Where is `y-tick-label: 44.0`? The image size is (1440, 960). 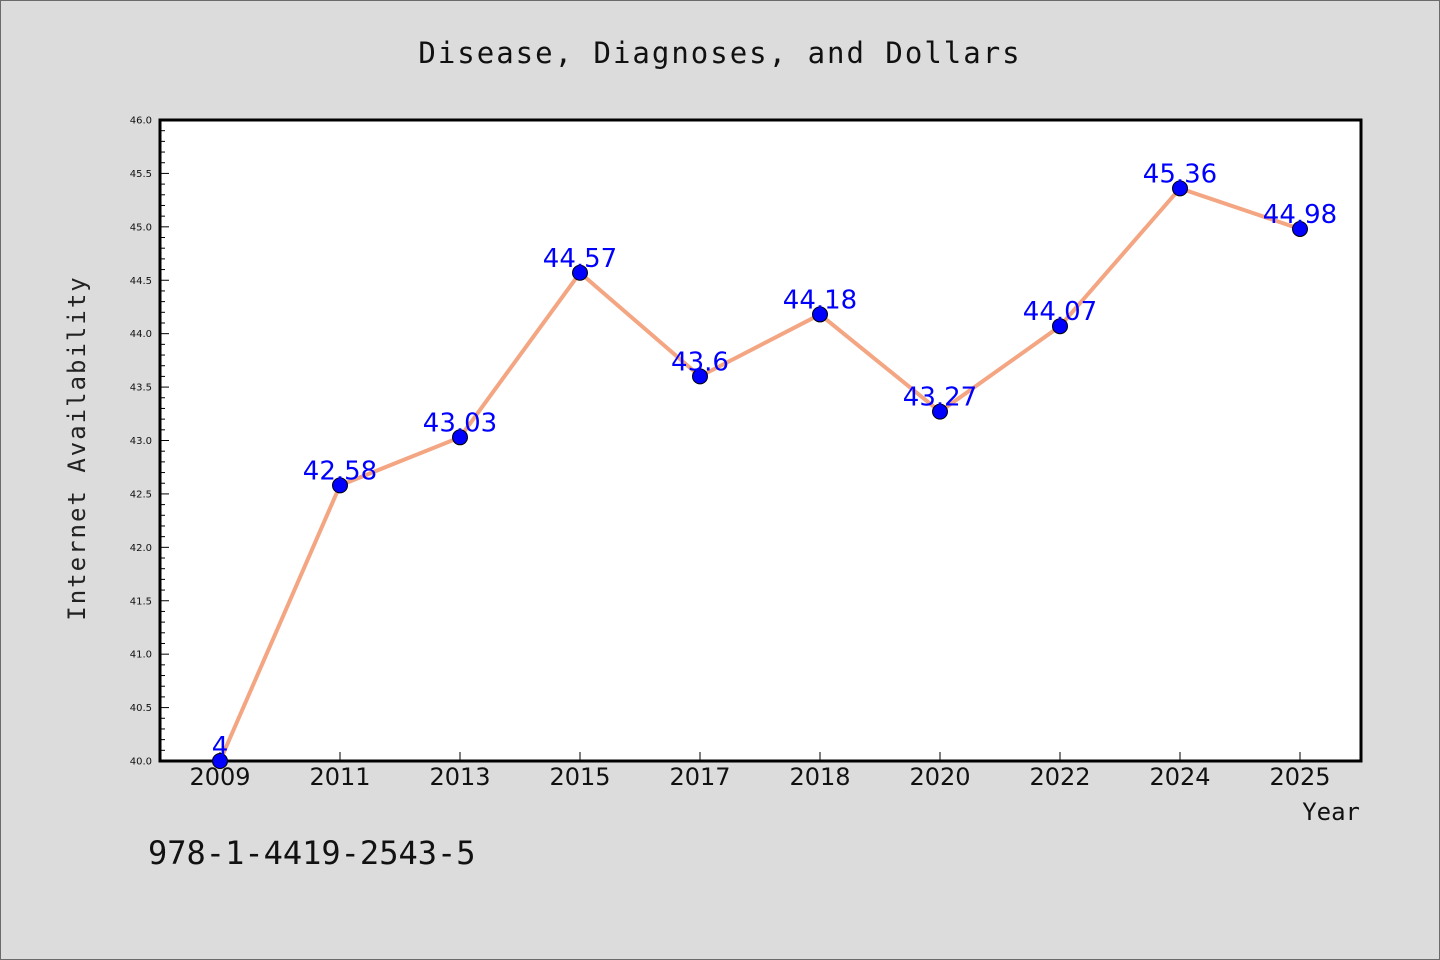 y-tick-label: 44.0 is located at coordinates (141, 334).